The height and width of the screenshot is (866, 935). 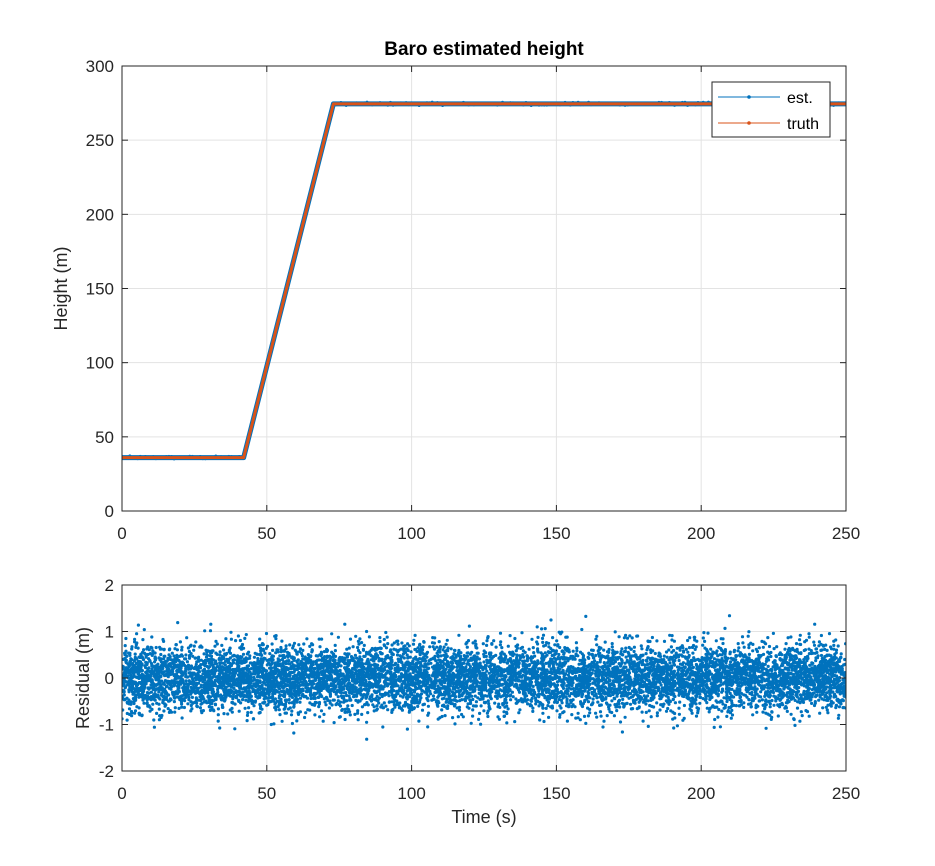 I want to click on height-plot-xtick-label: 250, so click(x=846, y=533).